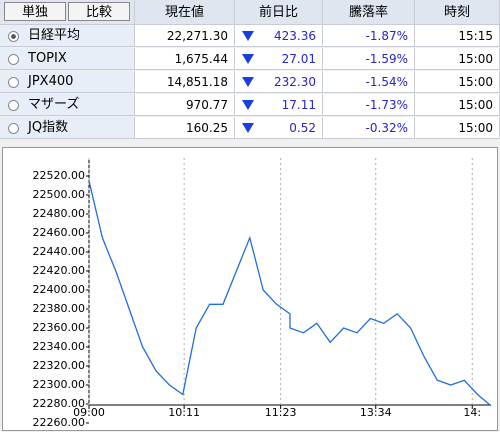  What do you see at coordinates (59, 365) in the screenshot?
I see `y-tick-label: 22320.00` at bounding box center [59, 365].